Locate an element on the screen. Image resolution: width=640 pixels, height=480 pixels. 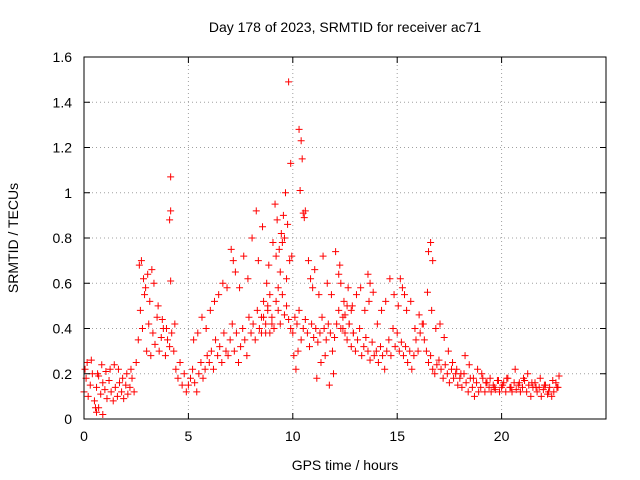
x-tick-label: 20 is located at coordinates (502, 436).